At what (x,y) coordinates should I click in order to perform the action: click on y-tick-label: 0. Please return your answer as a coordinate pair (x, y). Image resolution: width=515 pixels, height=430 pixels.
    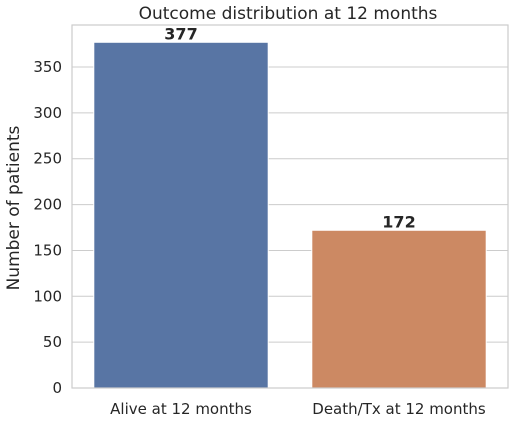
    Looking at the image, I should click on (57, 388).